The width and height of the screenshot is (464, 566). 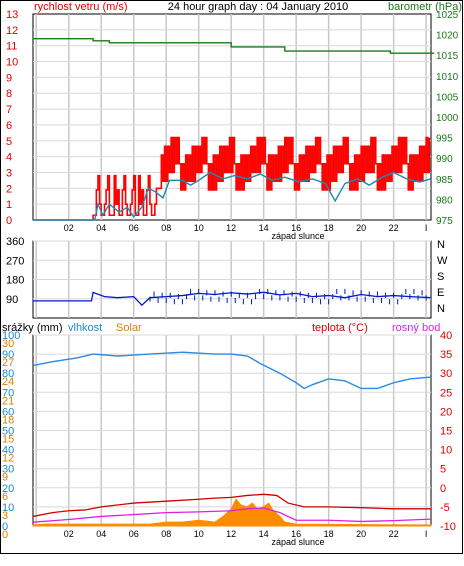 I want to click on pressure-tick-label: 1005, so click(x=447, y=97).